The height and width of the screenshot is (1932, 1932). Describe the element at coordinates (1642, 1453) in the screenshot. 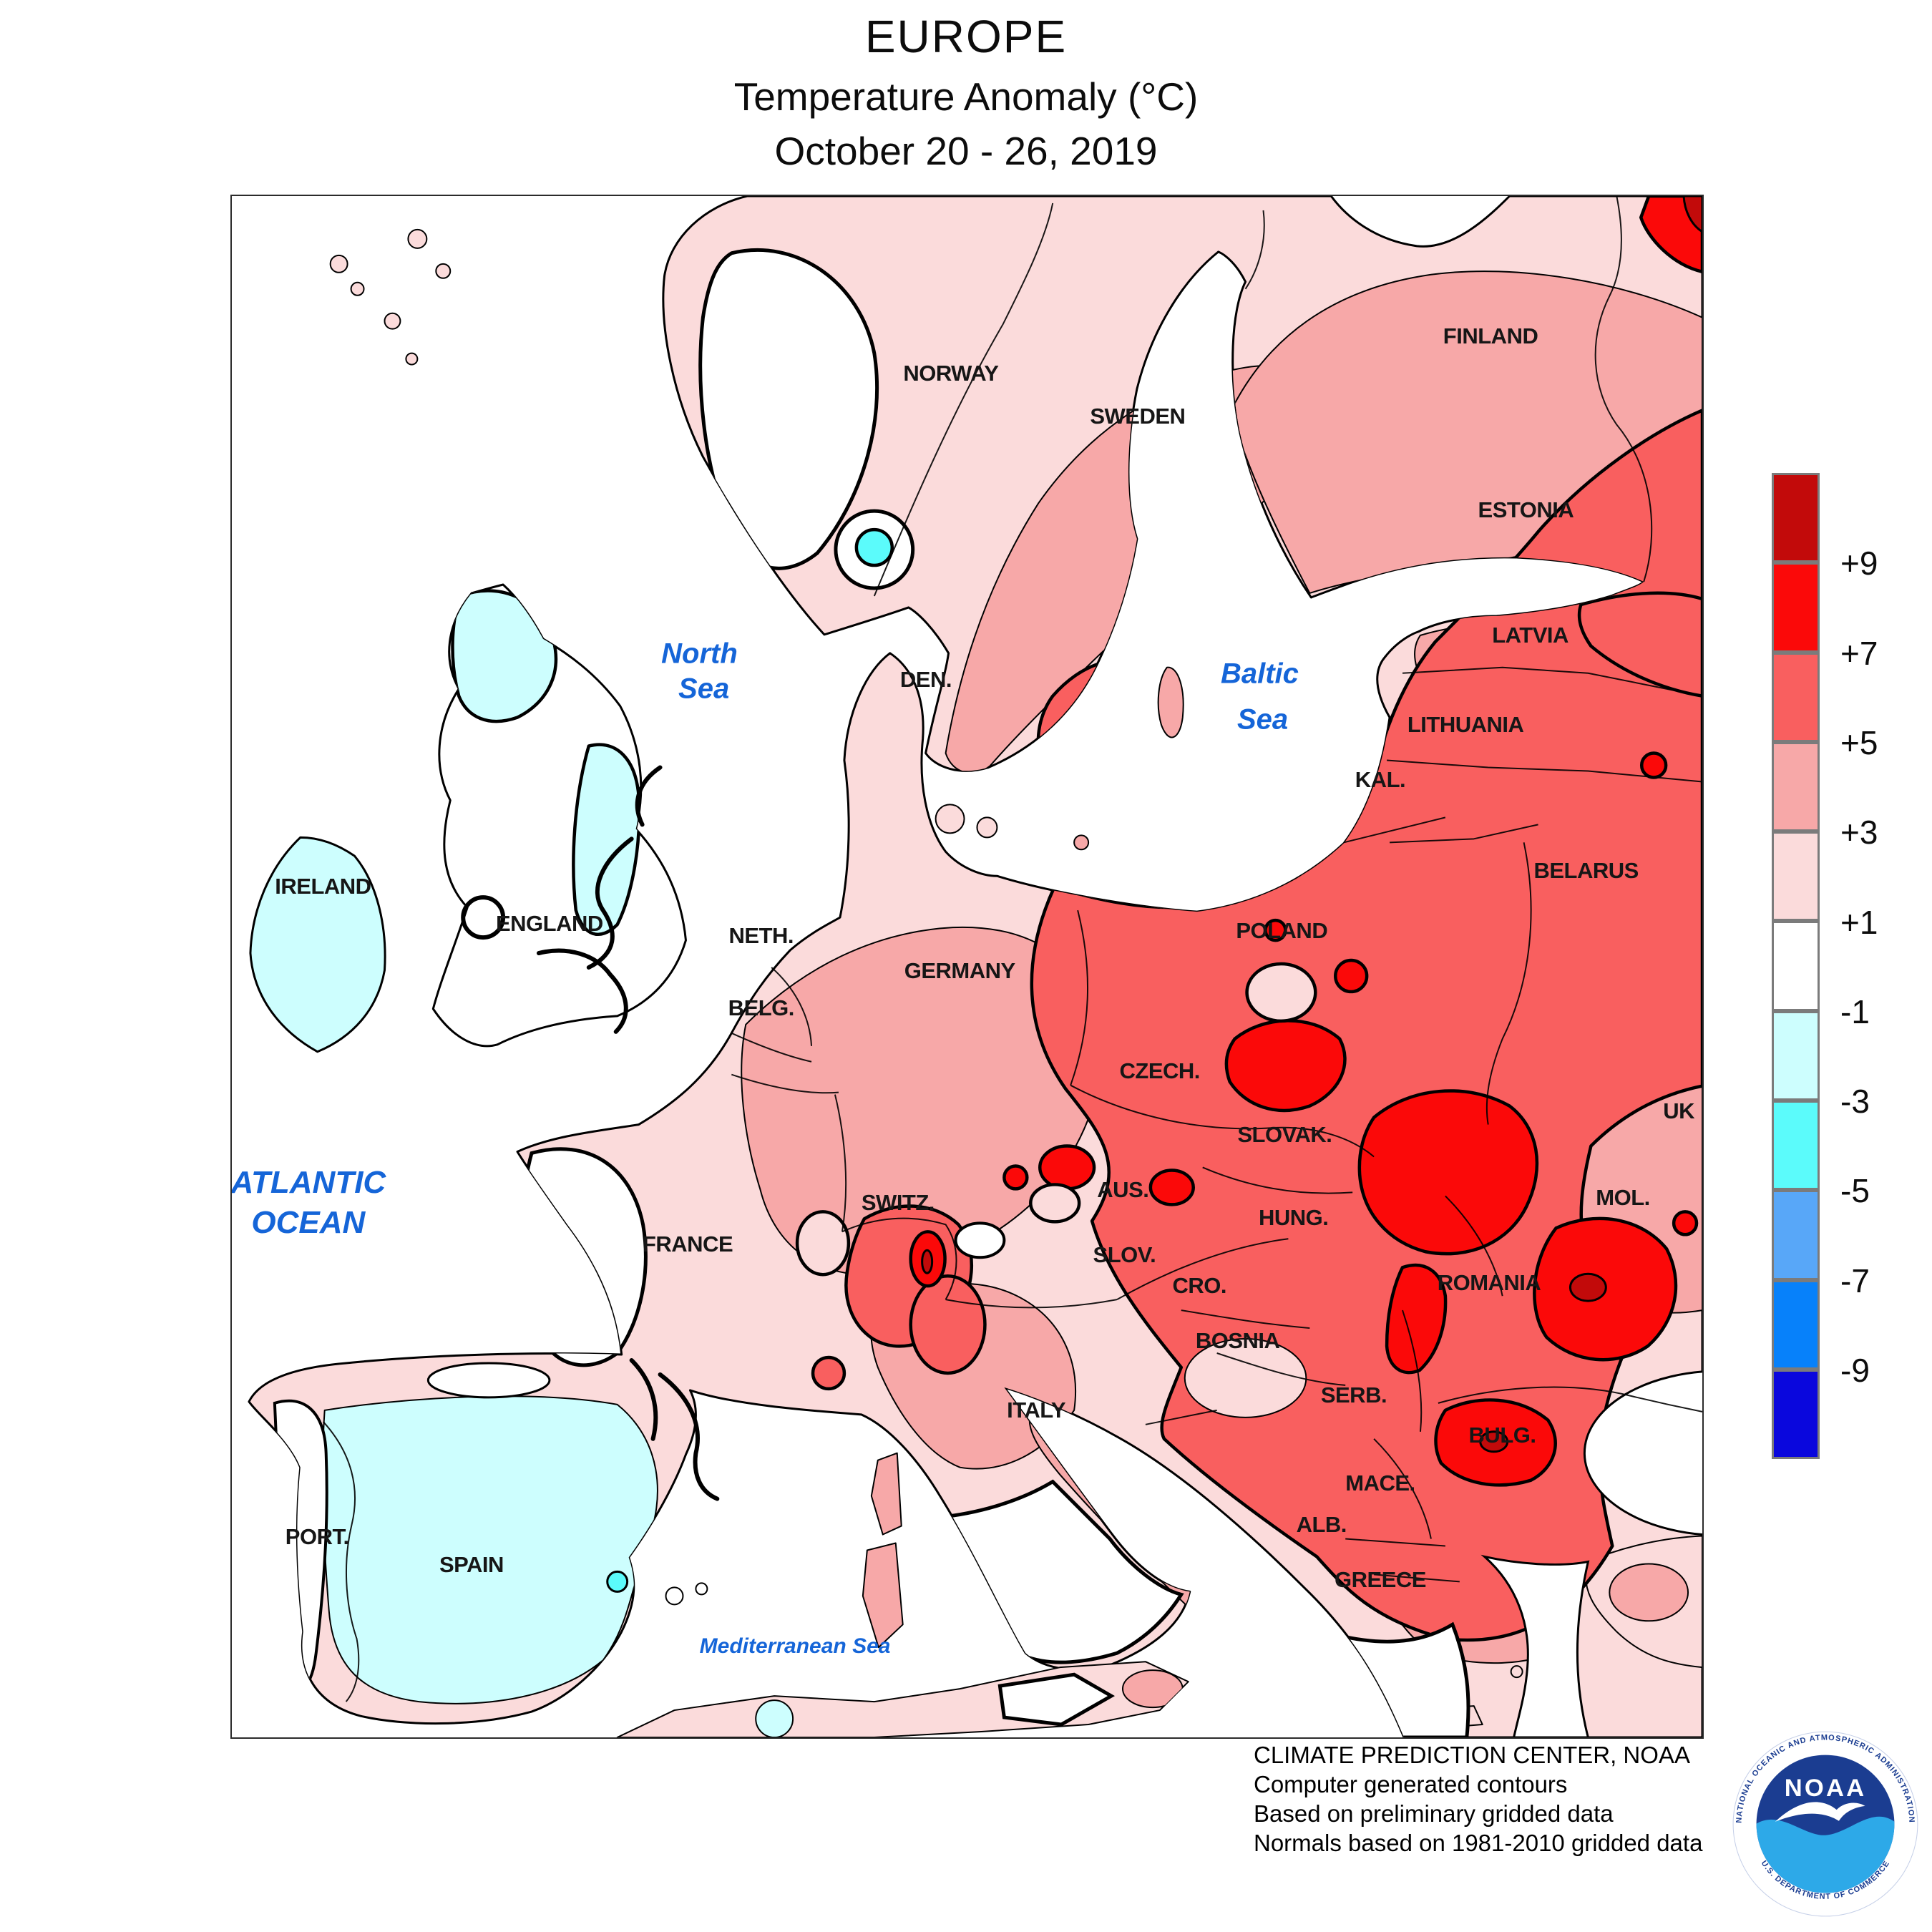

I see `black-sea` at that location.